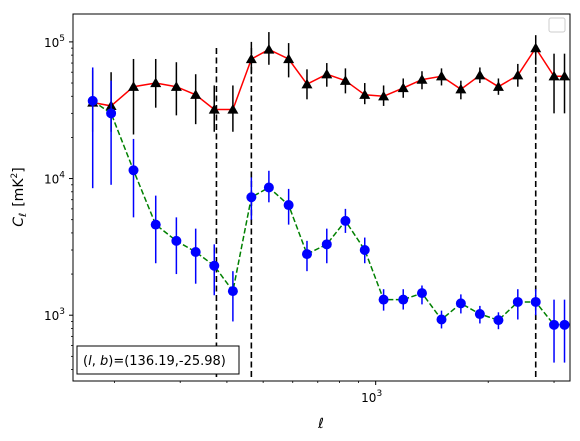 Image resolution: width=580 pixels, height=441 pixels. What do you see at coordinates (19, 196) in the screenshot?
I see `y-axis-label: Cℓ[mK2]` at bounding box center [19, 196].